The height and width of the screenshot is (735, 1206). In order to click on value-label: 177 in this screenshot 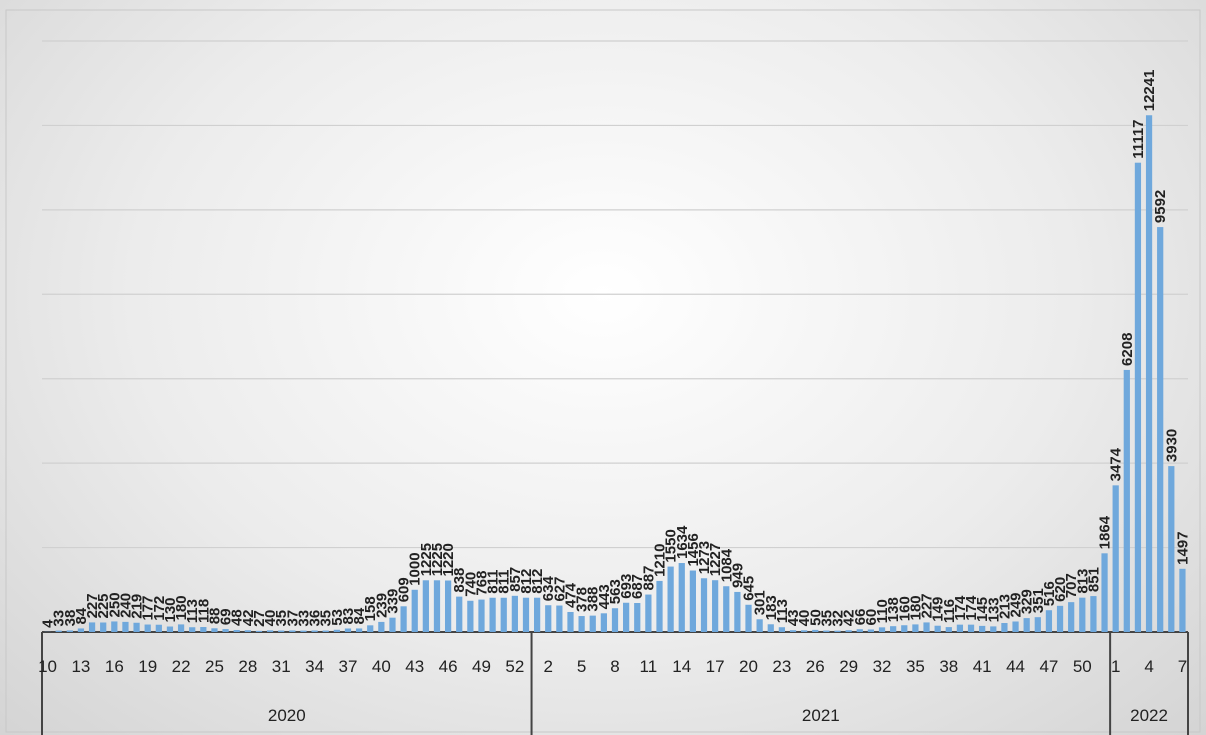, I will do `click(148, 607)`.